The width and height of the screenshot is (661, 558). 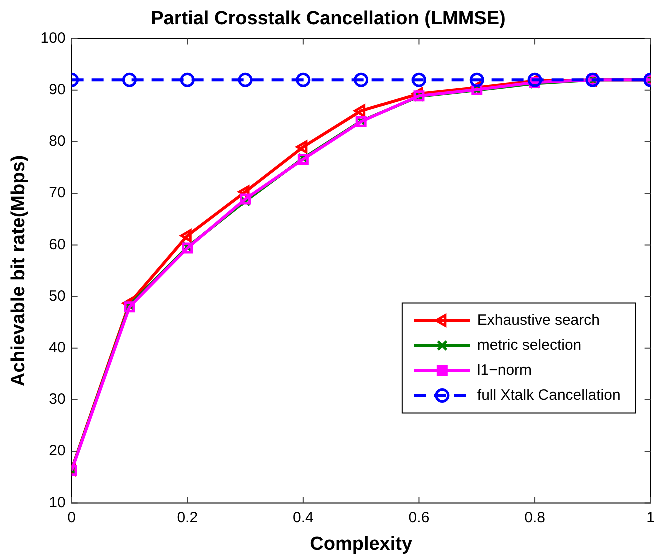 What do you see at coordinates (187, 517) in the screenshot?
I see `x-tick-label: 0.2` at bounding box center [187, 517].